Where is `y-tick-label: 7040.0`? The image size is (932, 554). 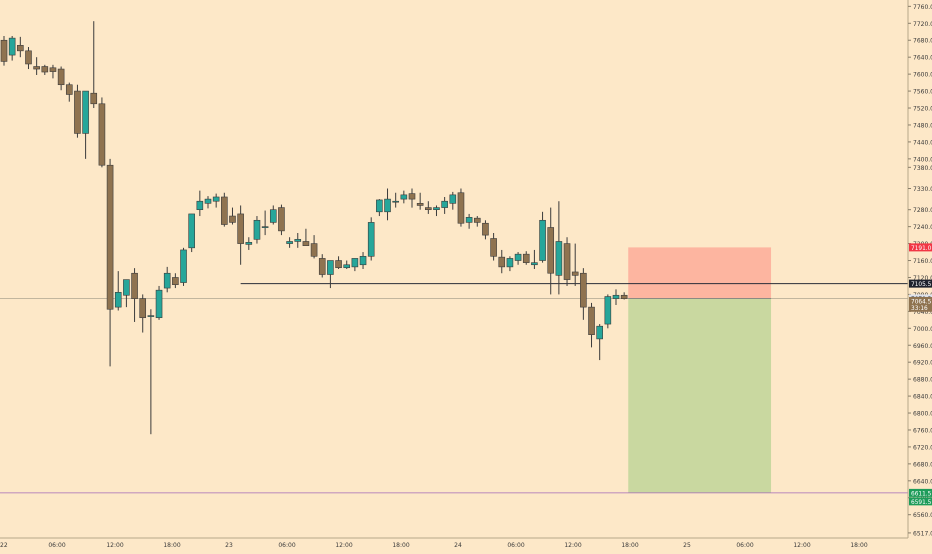 y-tick-label: 7040.0 is located at coordinates (922, 312).